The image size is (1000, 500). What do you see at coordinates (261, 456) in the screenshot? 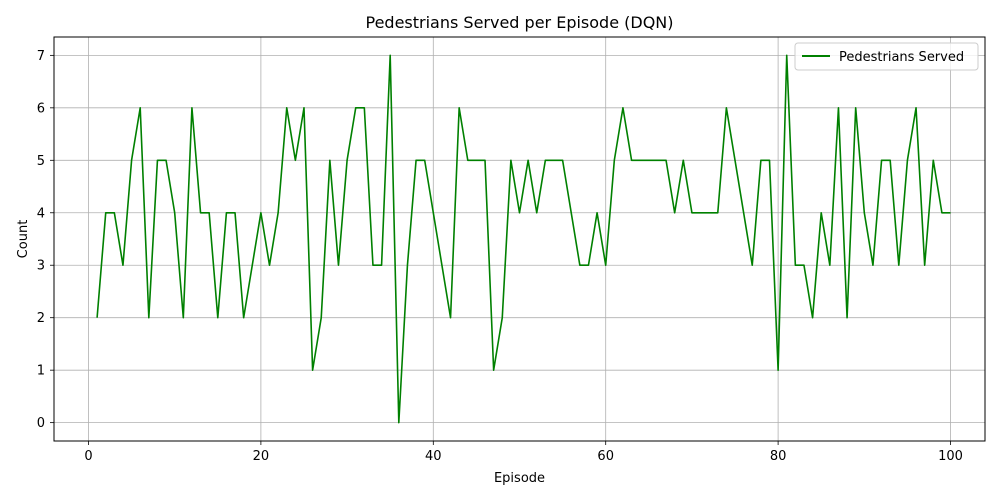
I see `x-tick-label: 20` at bounding box center [261, 456].